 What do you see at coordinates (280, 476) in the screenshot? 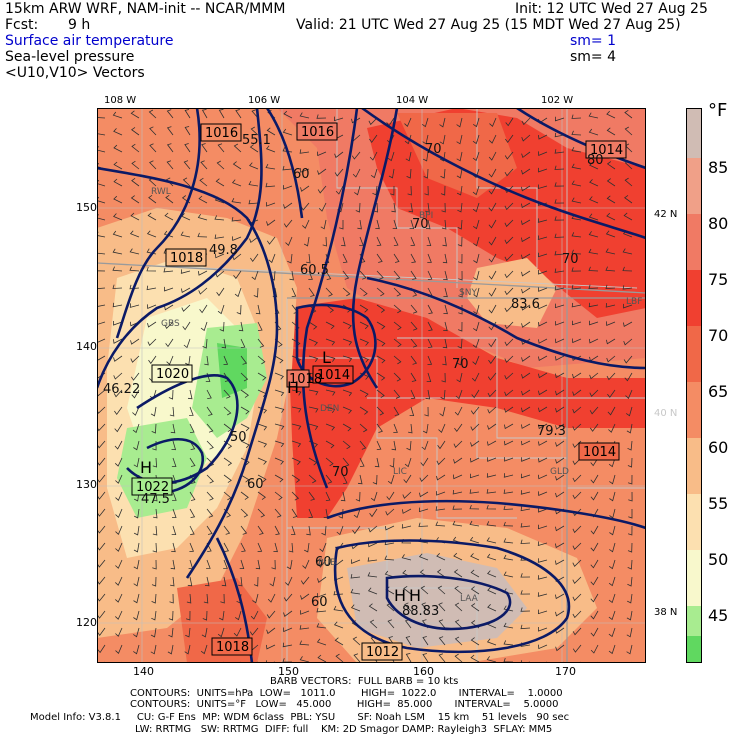
I see `high-low-markers: L H H H H` at bounding box center [280, 476].